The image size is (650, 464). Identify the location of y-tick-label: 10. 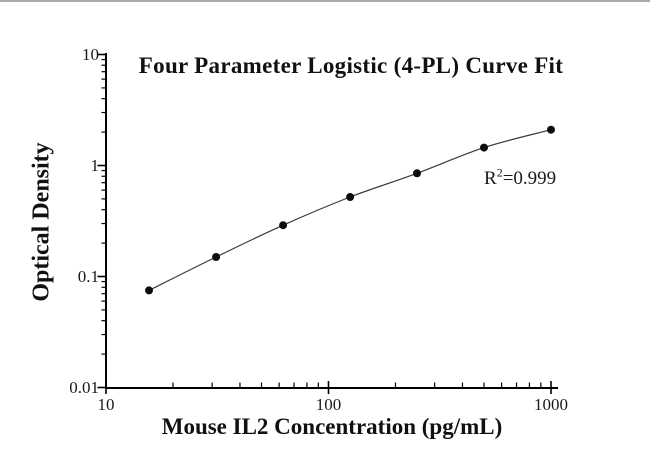
(90, 54).